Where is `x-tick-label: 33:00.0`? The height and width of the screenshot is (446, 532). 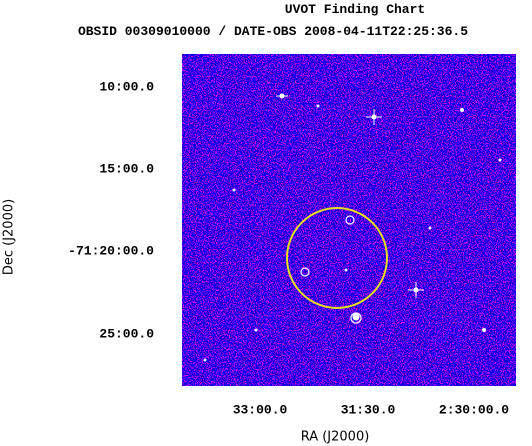
x-tick-label: 33:00.0 is located at coordinates (260, 409).